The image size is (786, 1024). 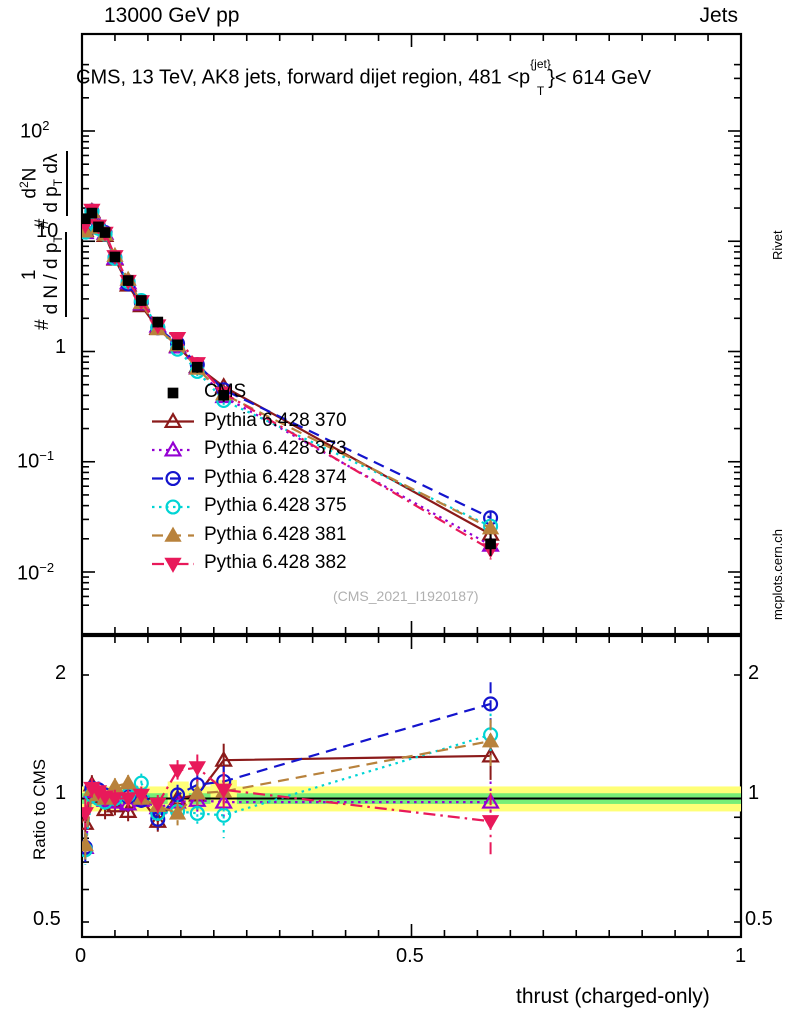 I want to click on ytick-10: 10, so click(x=47, y=231).